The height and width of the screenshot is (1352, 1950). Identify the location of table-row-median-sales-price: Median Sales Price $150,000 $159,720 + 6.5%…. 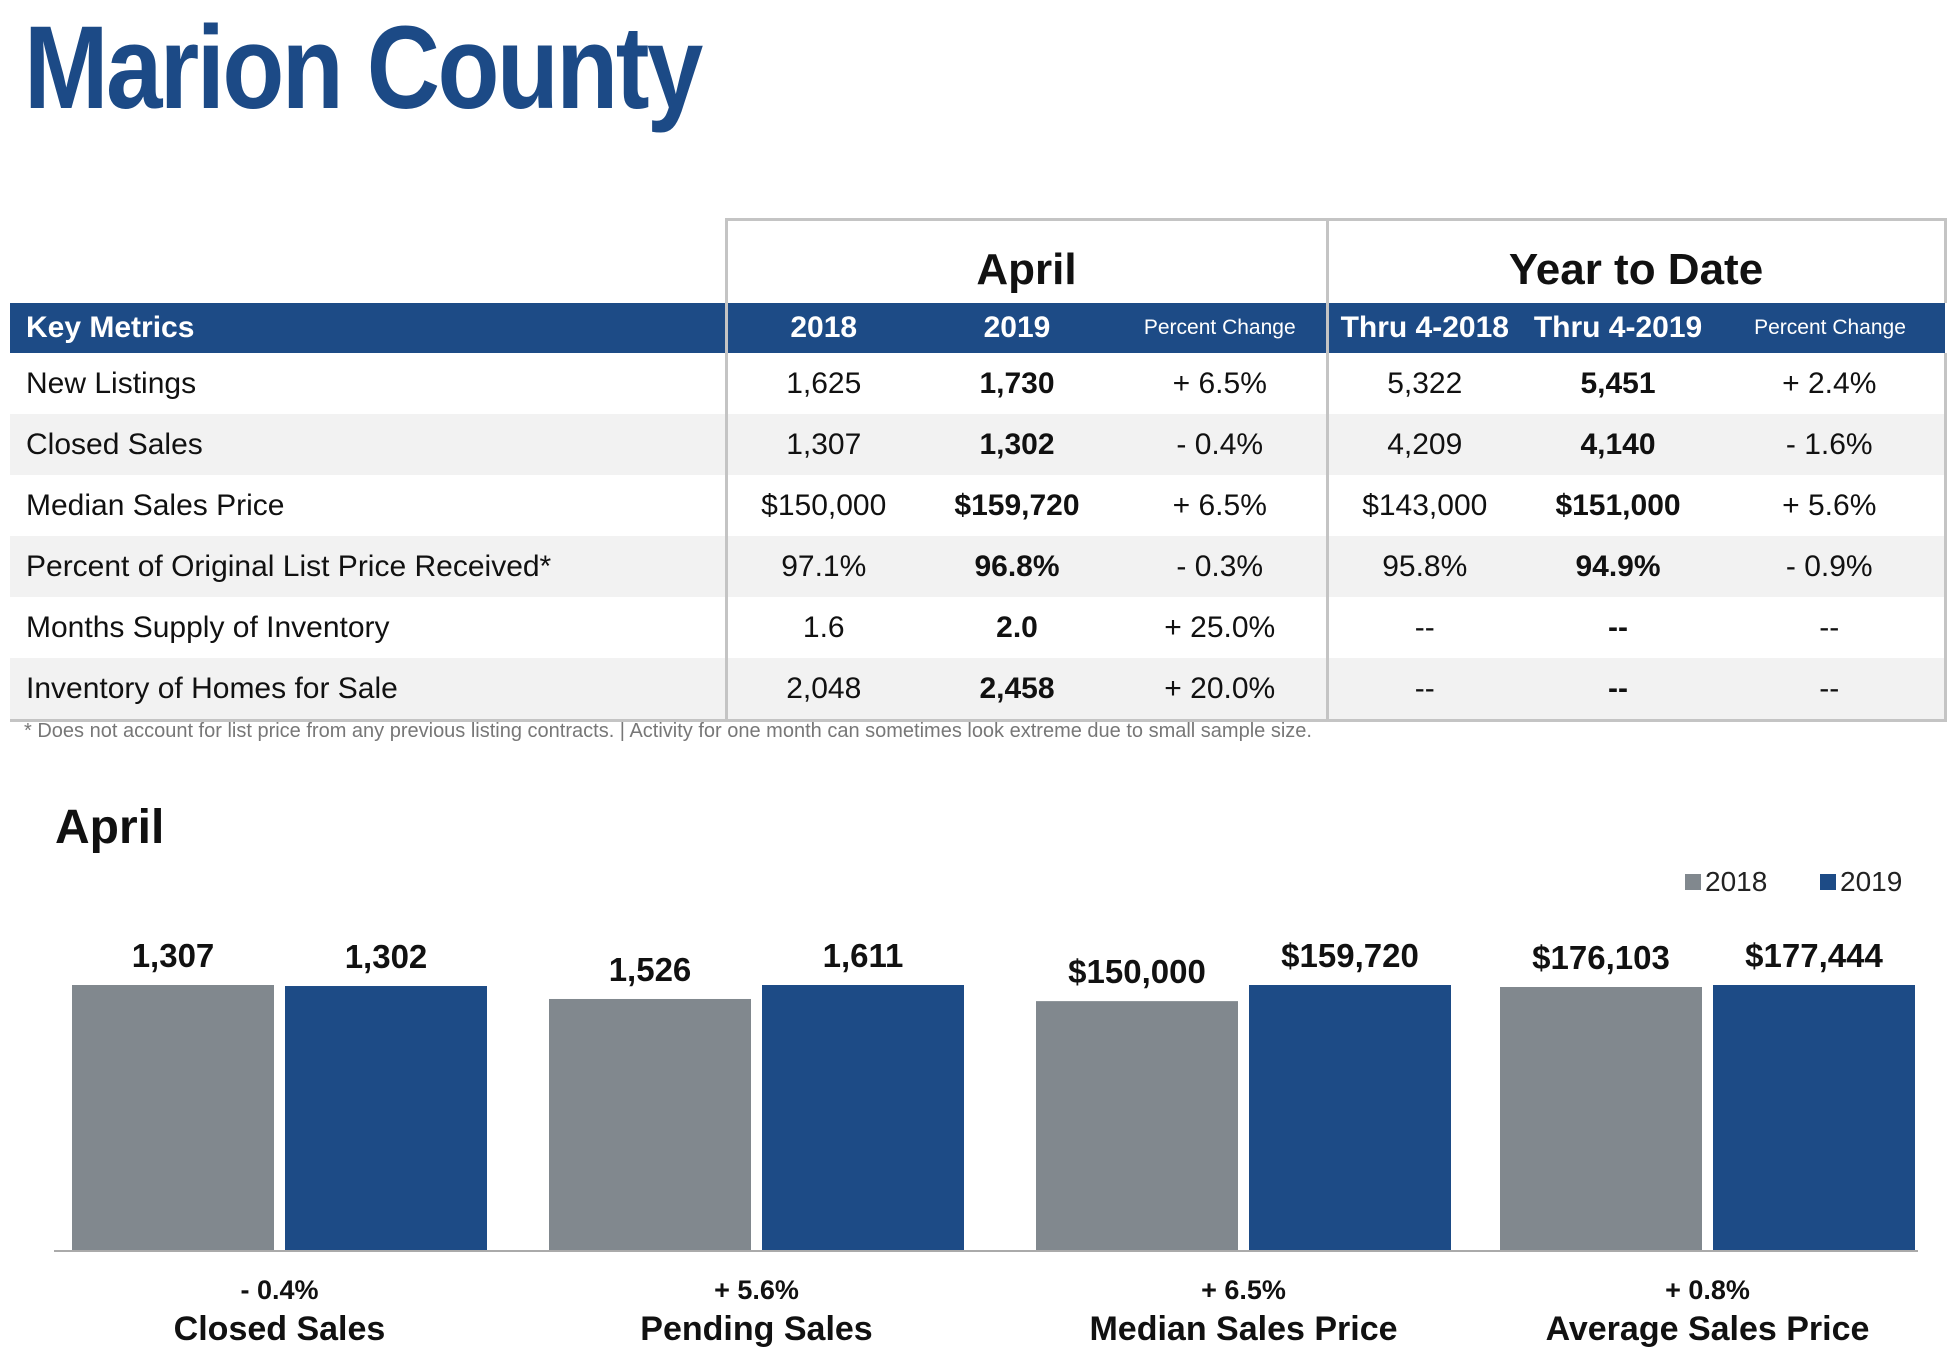
(978, 505).